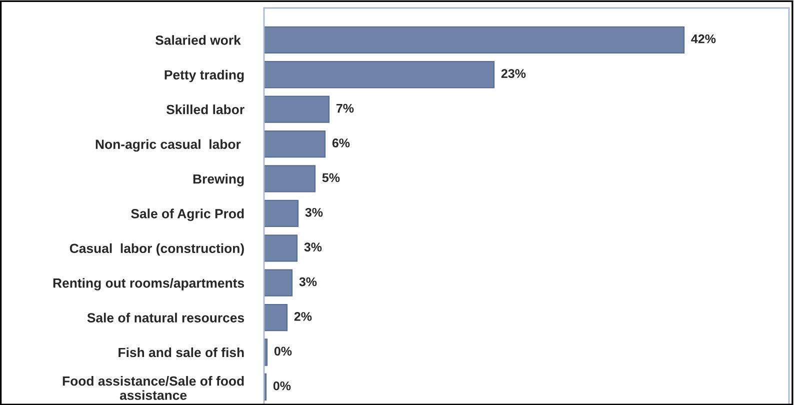 The width and height of the screenshot is (794, 405). What do you see at coordinates (345, 108) in the screenshot?
I see `data-label: 7%` at bounding box center [345, 108].